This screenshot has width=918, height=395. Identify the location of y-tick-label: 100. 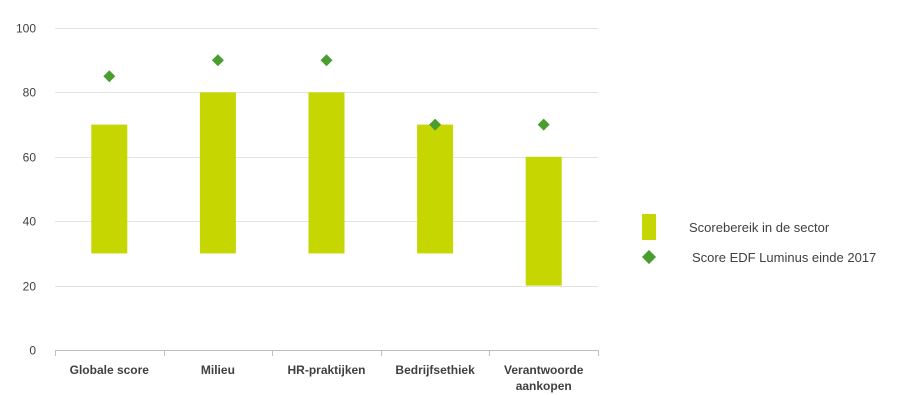
(26, 29).